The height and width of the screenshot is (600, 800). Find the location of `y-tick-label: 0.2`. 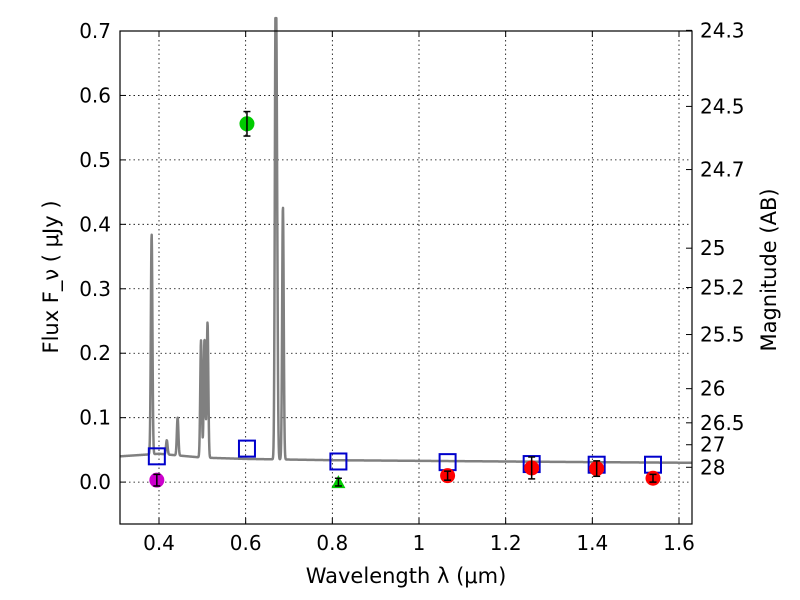

y-tick-label: 0.2 is located at coordinates (95, 353).